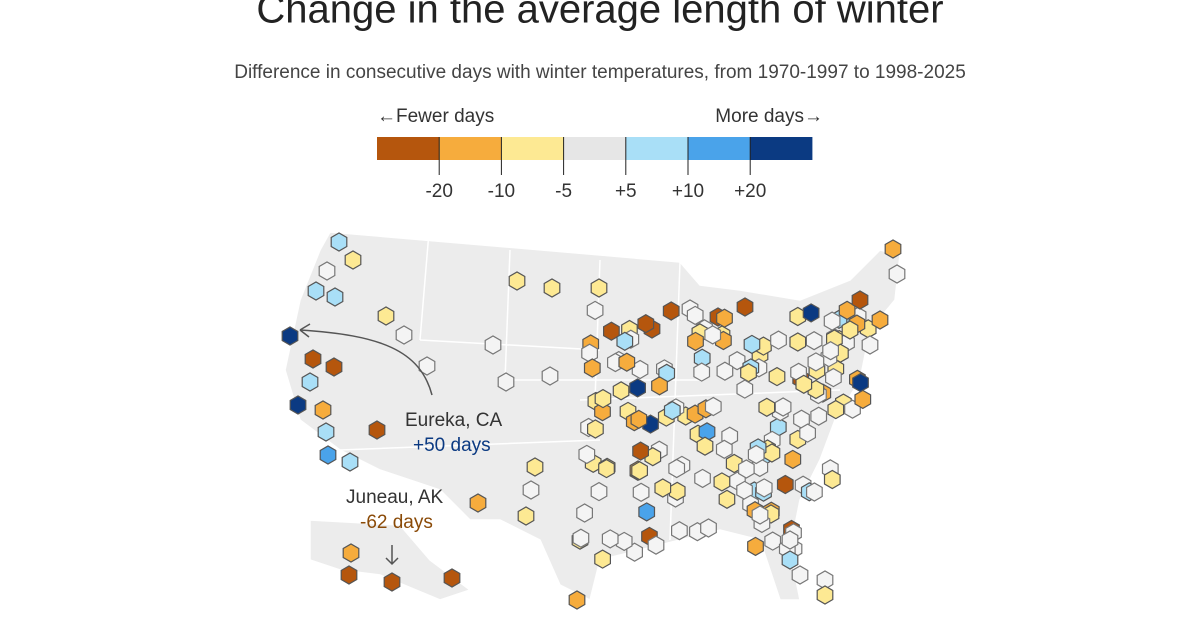 The image size is (1200, 630). Describe the element at coordinates (769, 116) in the screenshot. I see `legend-right-label: More days→` at that location.